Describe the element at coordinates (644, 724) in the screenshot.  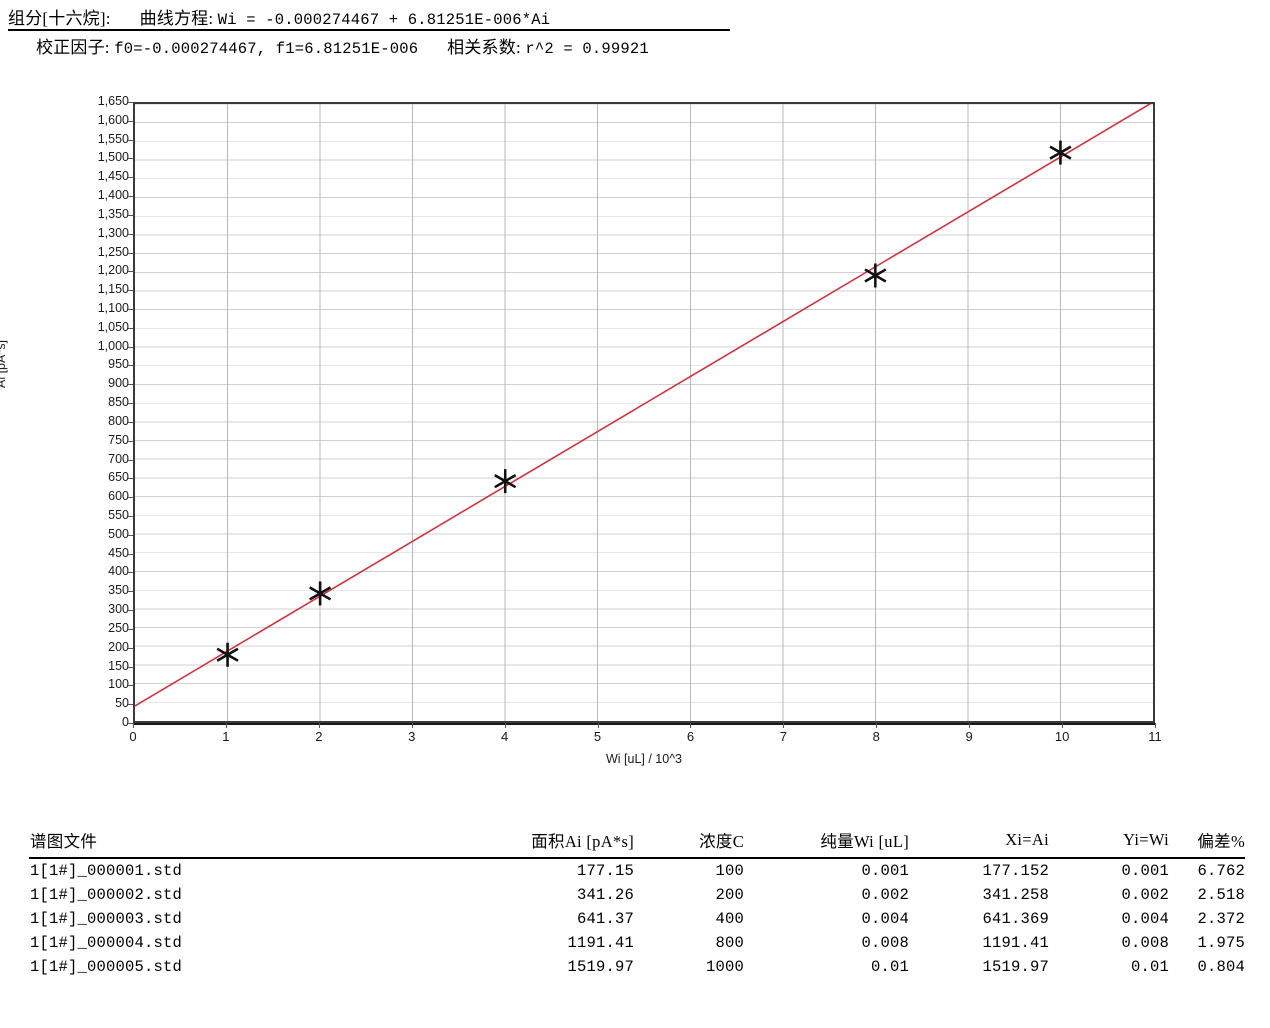
I see `x-axis-line` at that location.